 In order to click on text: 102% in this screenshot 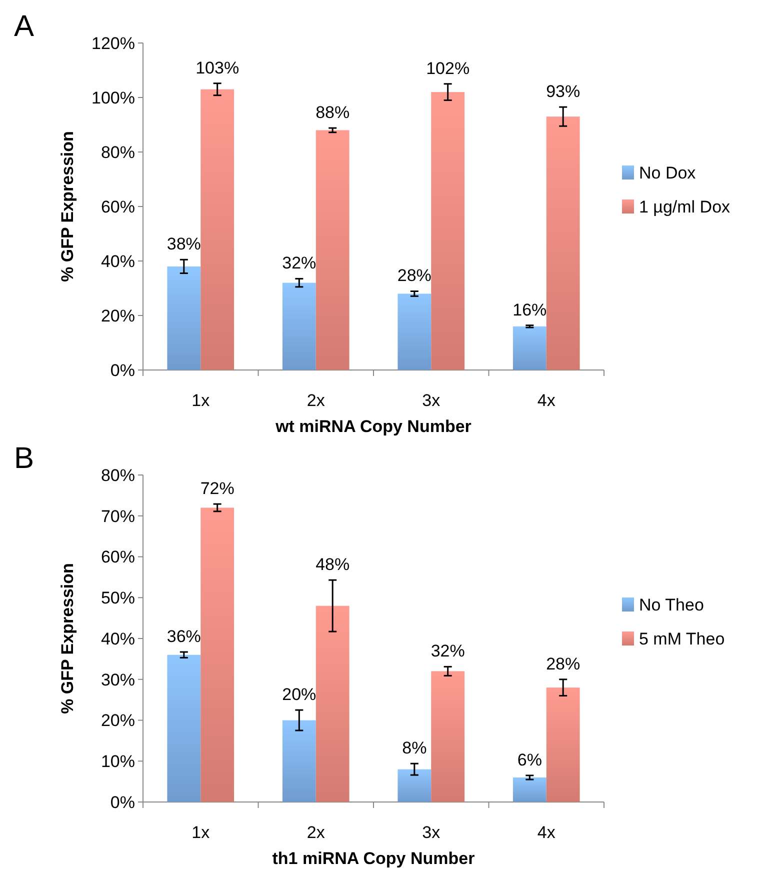, I will do `click(448, 68)`.